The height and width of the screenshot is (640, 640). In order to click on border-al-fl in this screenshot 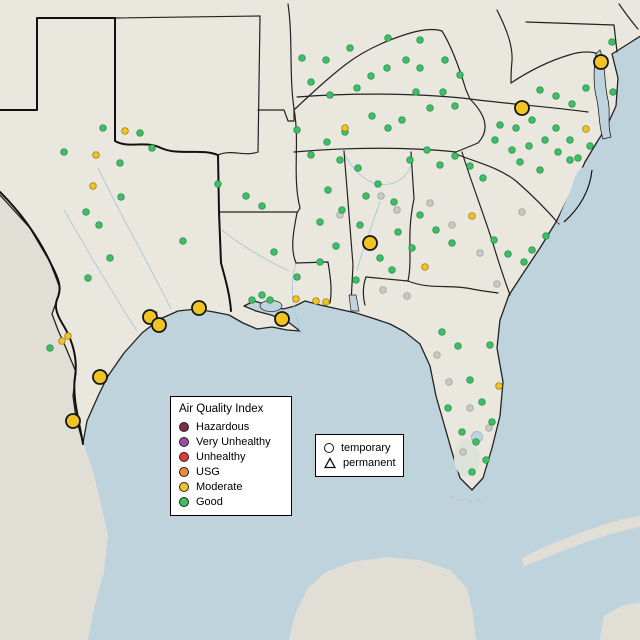, I will do `click(387, 279)`.